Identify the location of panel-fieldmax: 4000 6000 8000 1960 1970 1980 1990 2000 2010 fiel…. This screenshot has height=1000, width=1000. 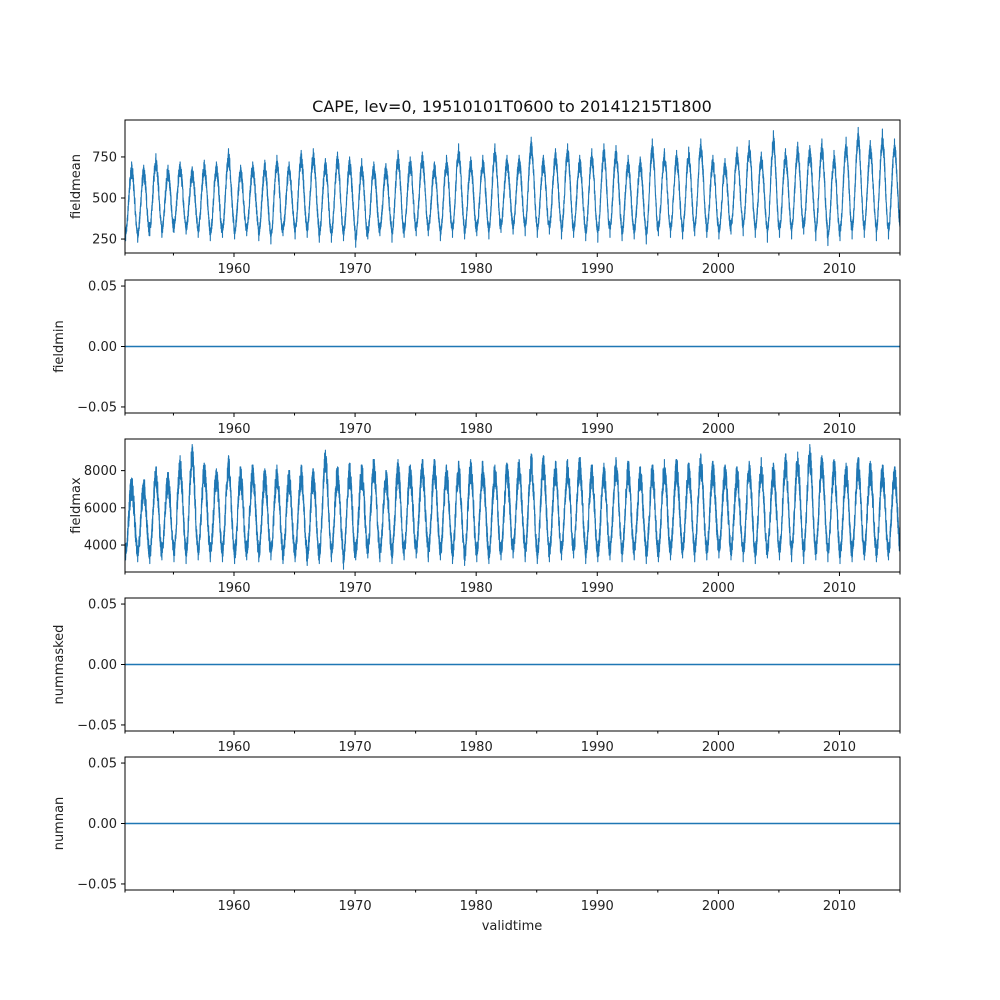
(485, 517).